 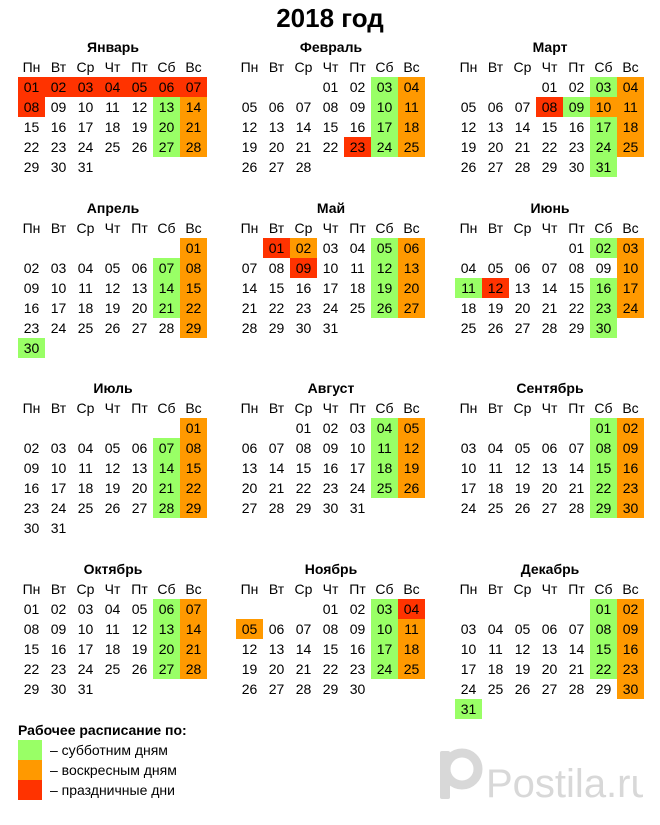 I want to click on day-cell: 18, so click(x=112, y=649).